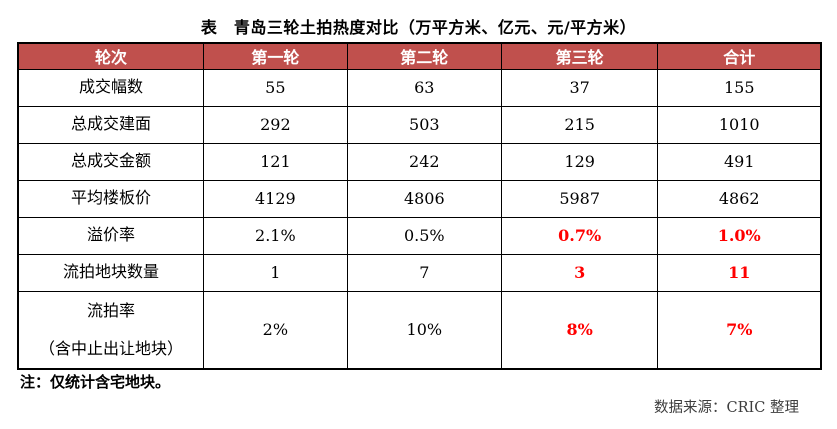  I want to click on cell-value: 491, so click(739, 161).